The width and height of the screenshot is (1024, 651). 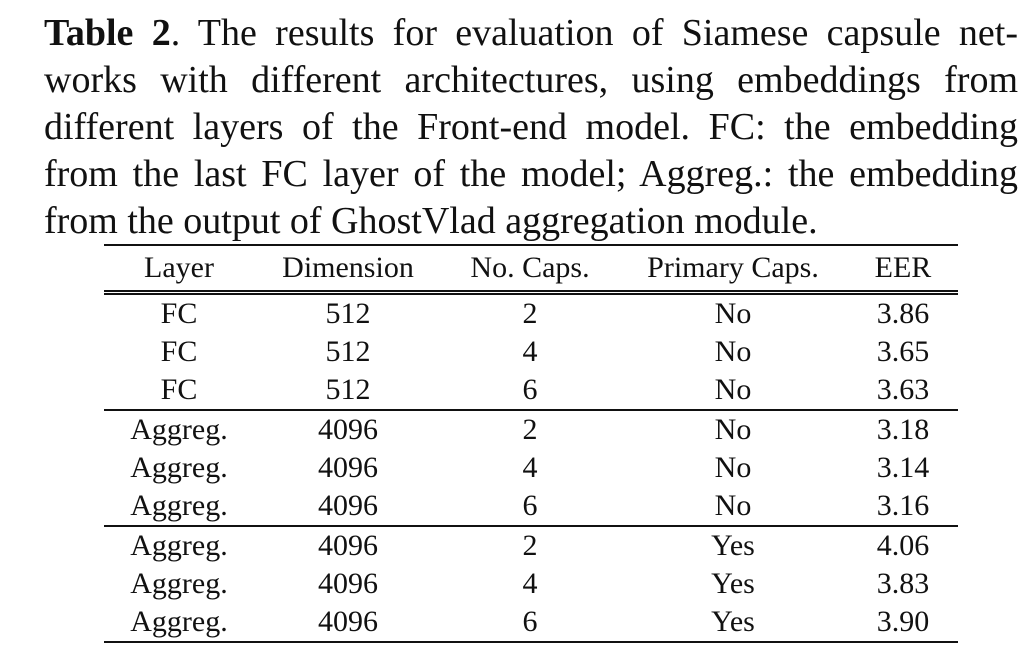 I want to click on table-row: Aggreg. 4096 6 No 3.16, so click(x=531, y=506).